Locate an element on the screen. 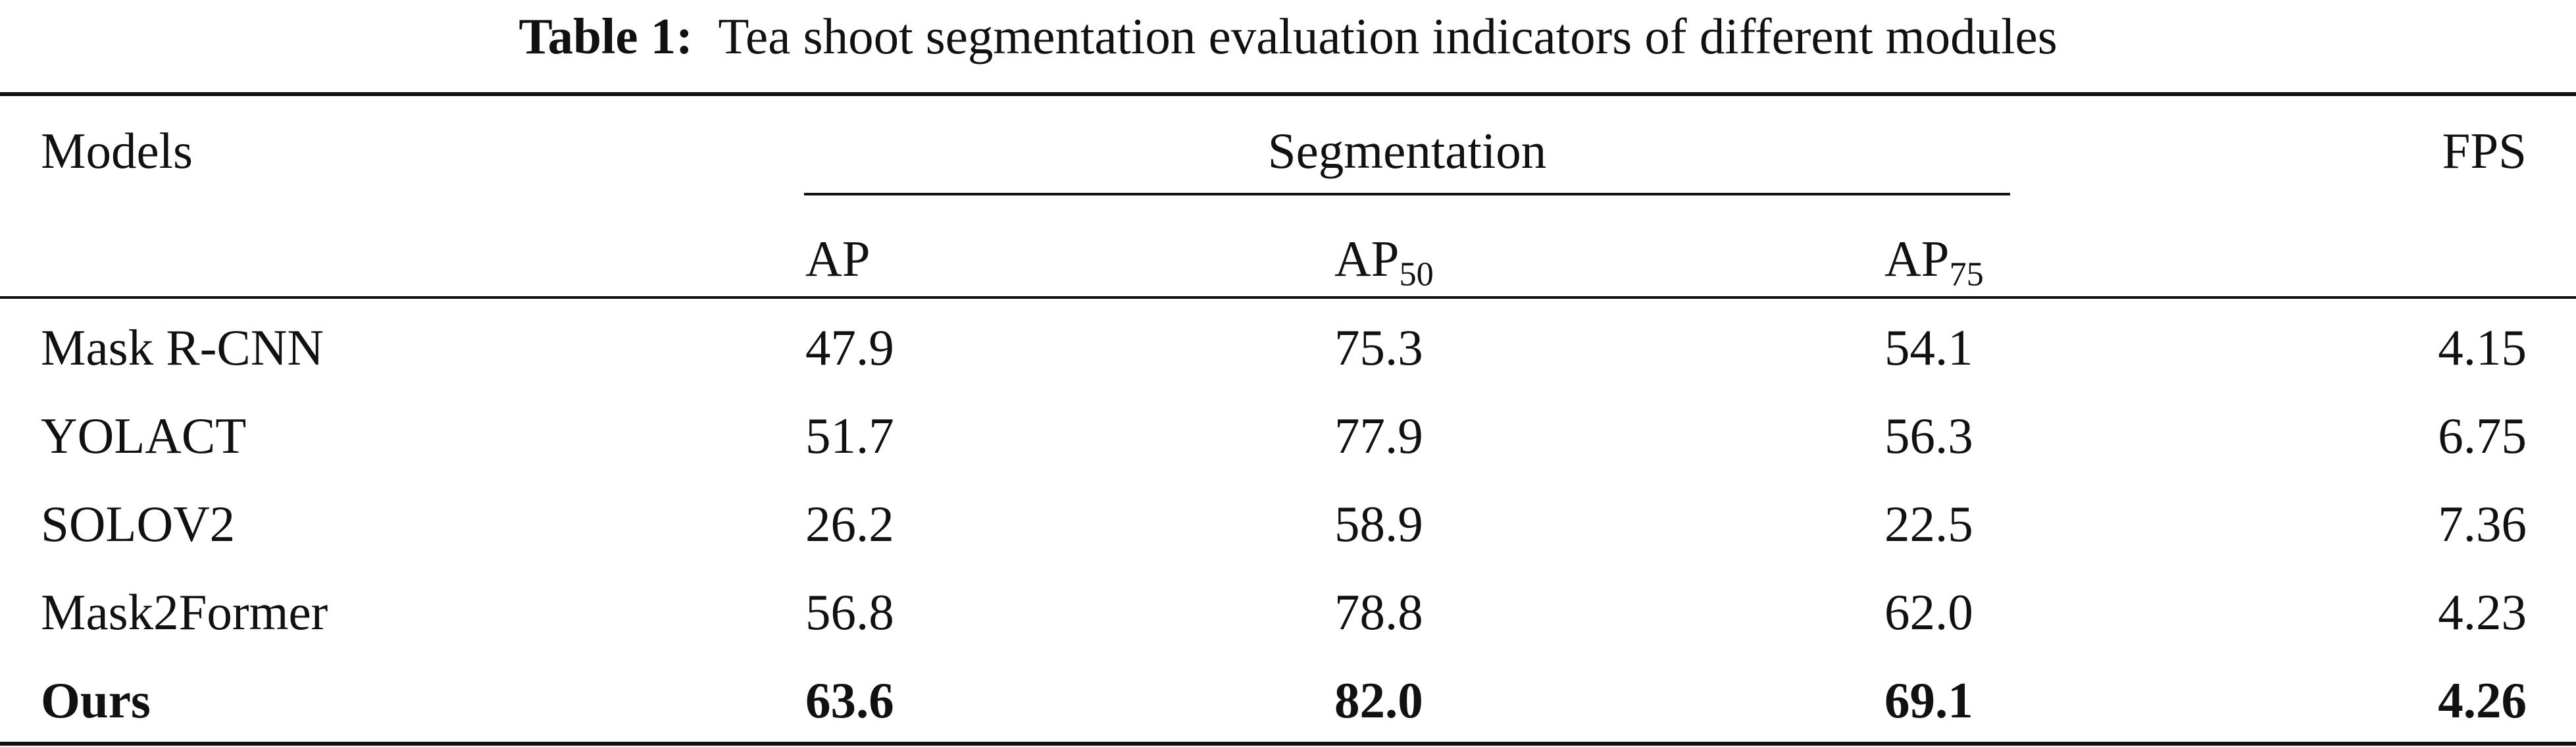  cell-ap75: 22.5 is located at coordinates (1928, 524).